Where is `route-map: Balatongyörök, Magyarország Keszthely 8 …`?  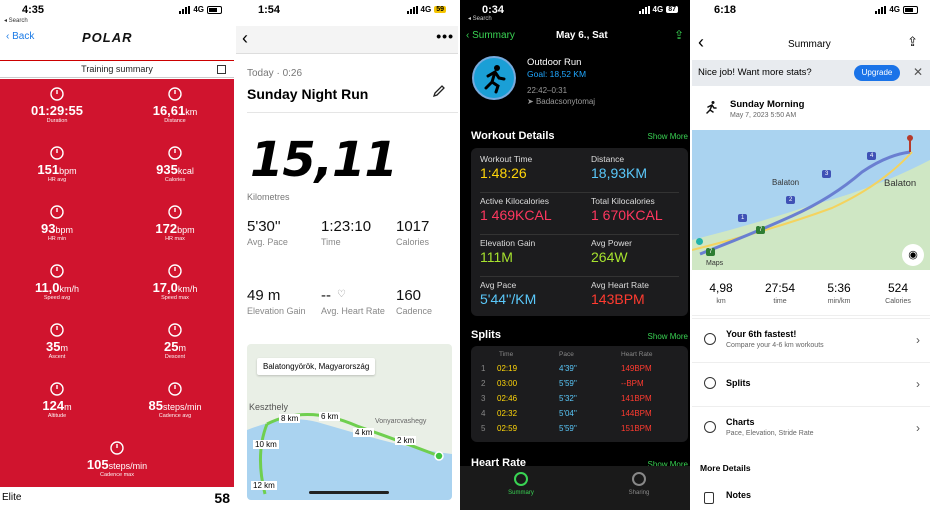 route-map: Balatongyörök, Magyarország Keszthely 8 … is located at coordinates (349, 422).